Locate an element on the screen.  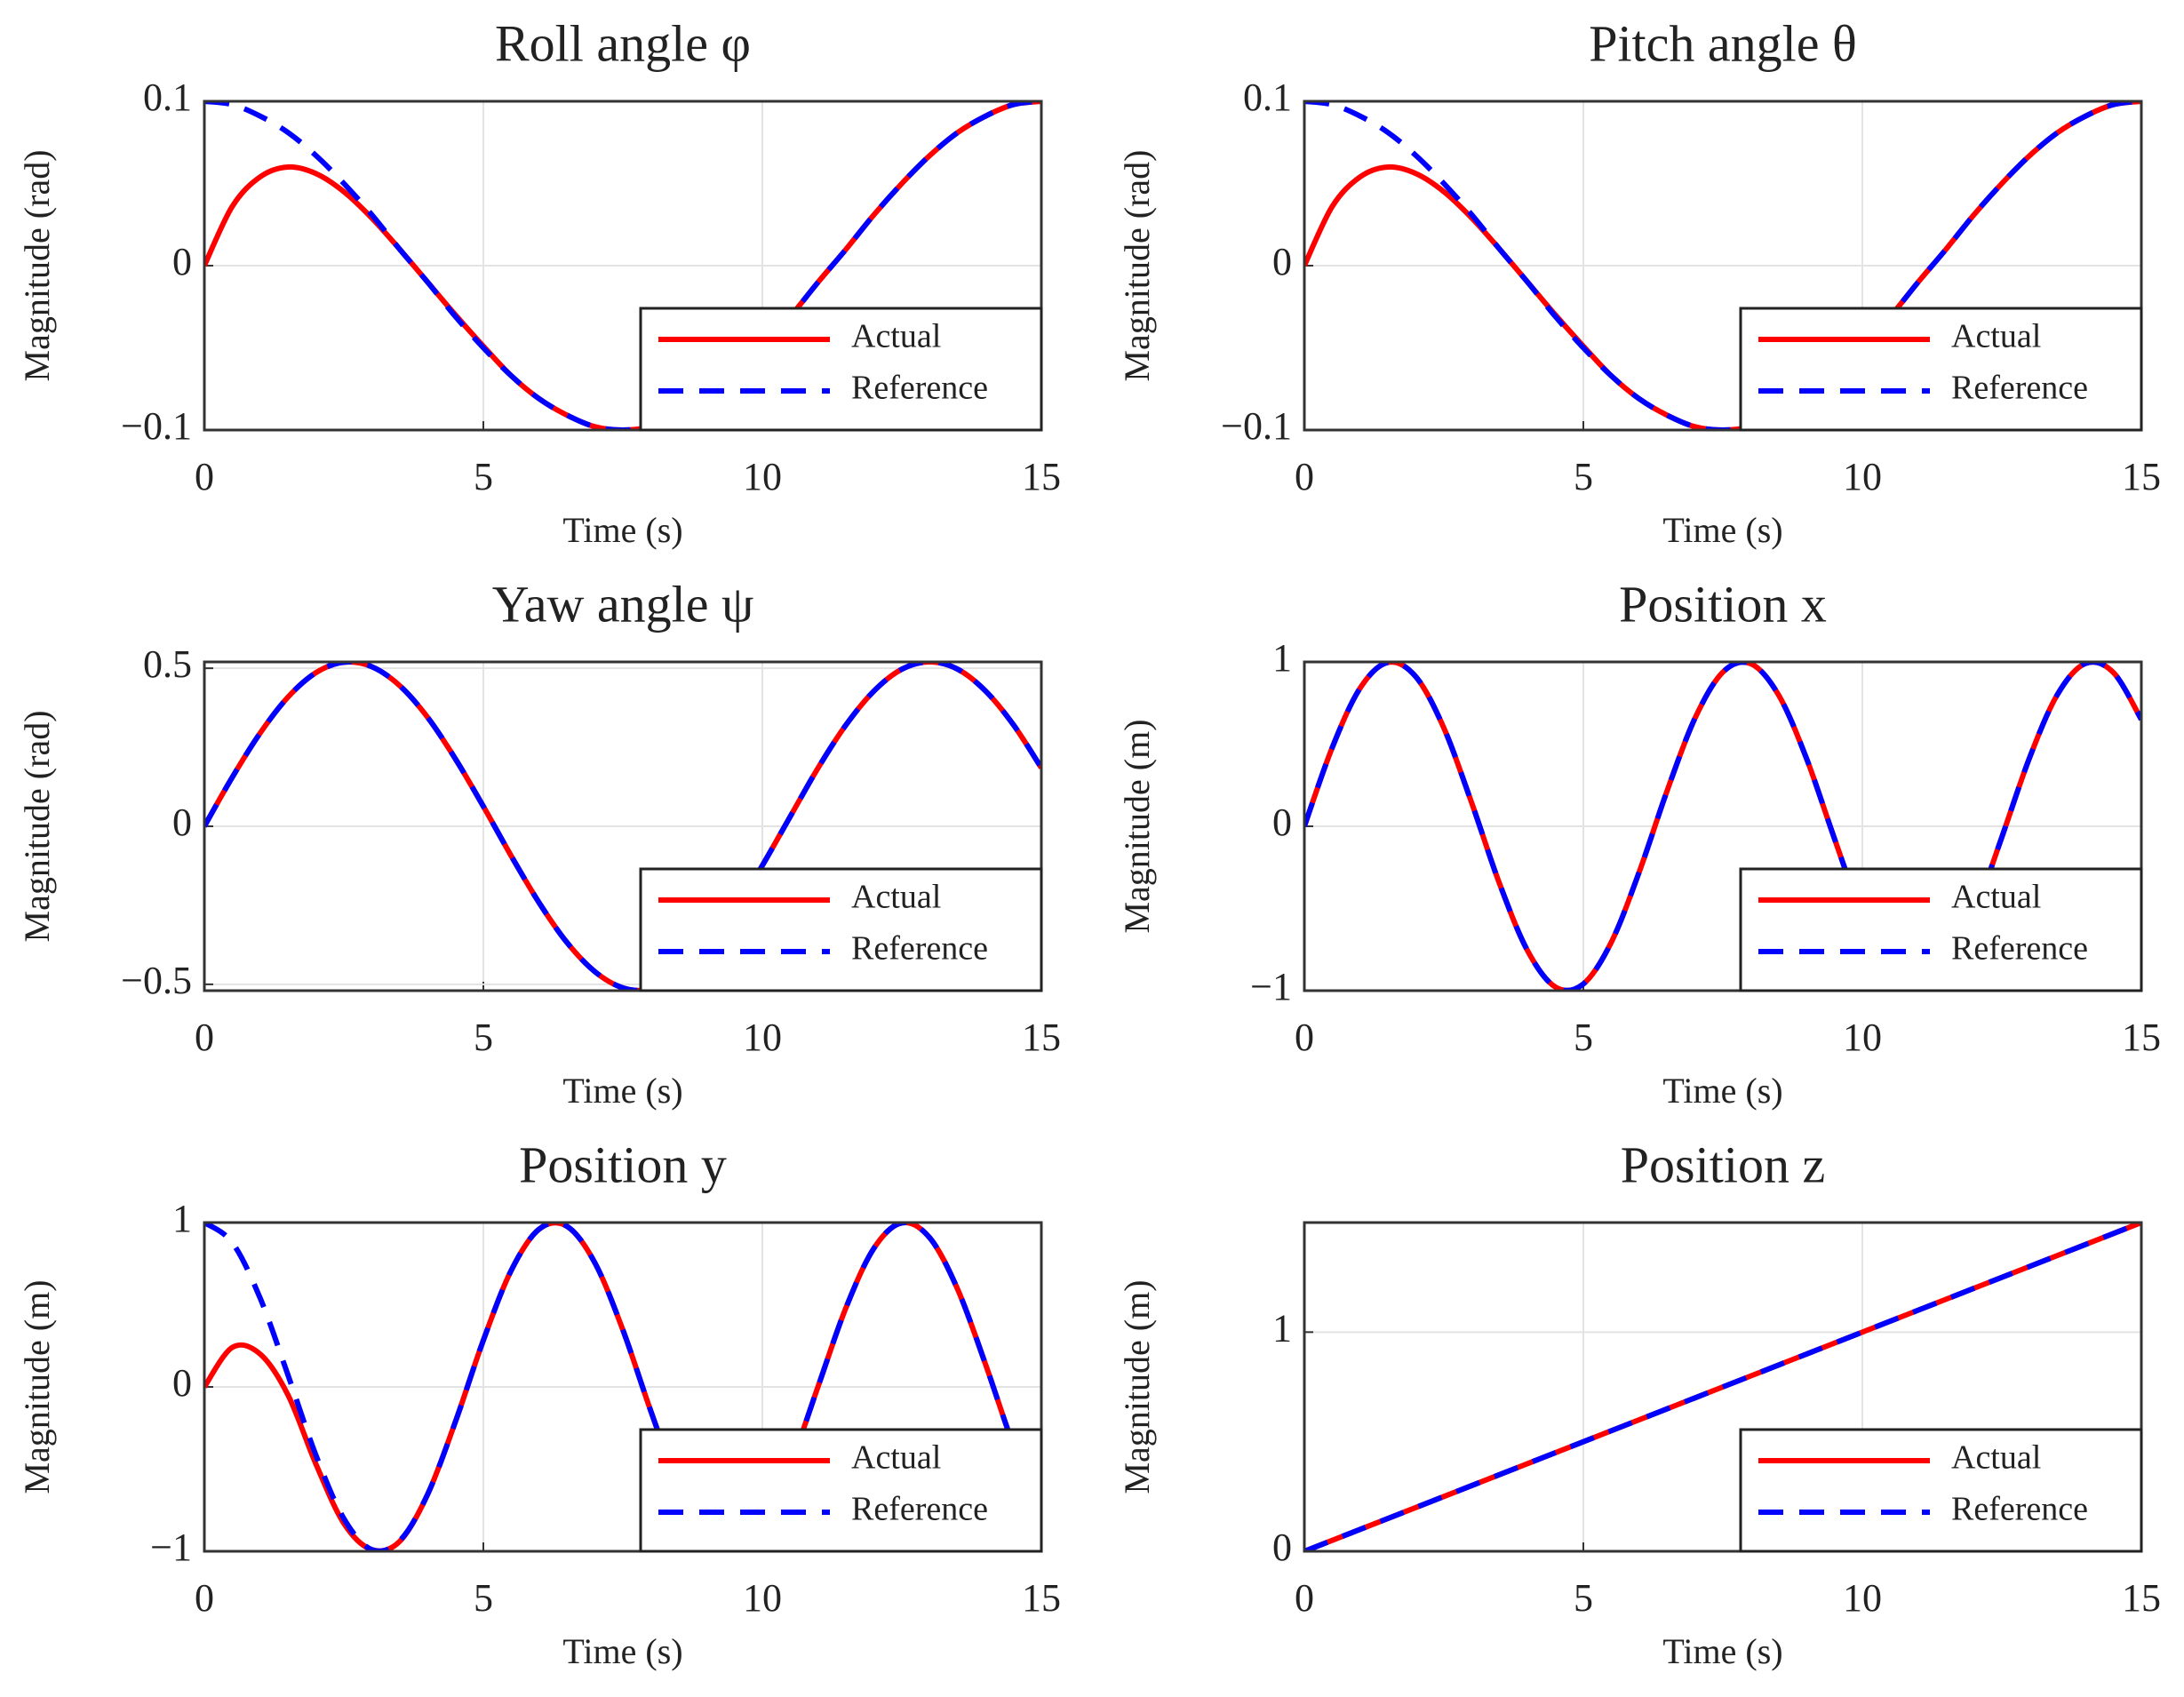
chart-title: Pitch angle θ is located at coordinates (1723, 43).